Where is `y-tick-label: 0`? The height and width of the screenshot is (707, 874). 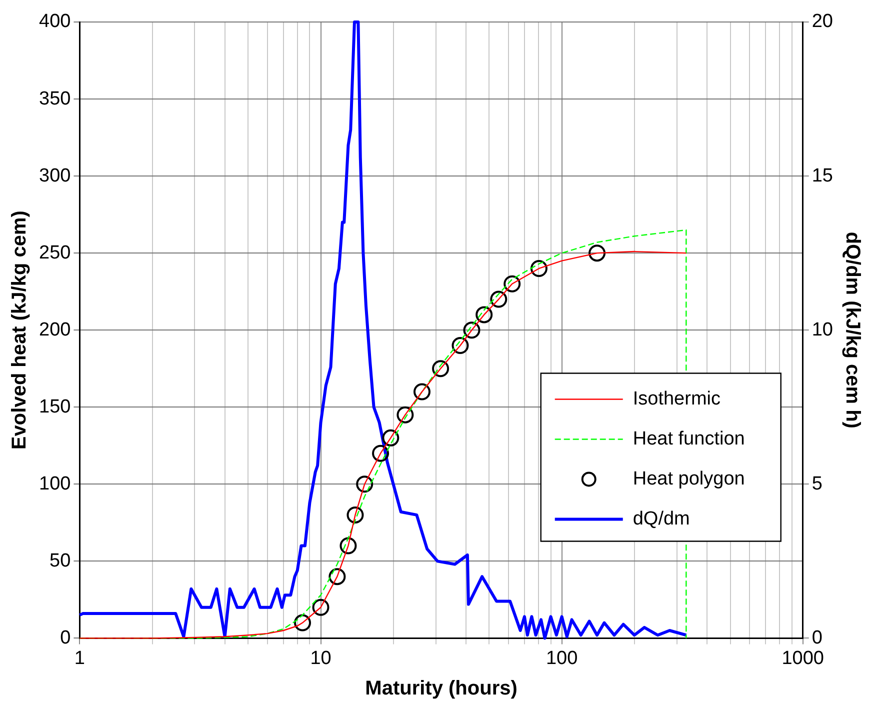
y-tick-label: 0 is located at coordinates (65, 637).